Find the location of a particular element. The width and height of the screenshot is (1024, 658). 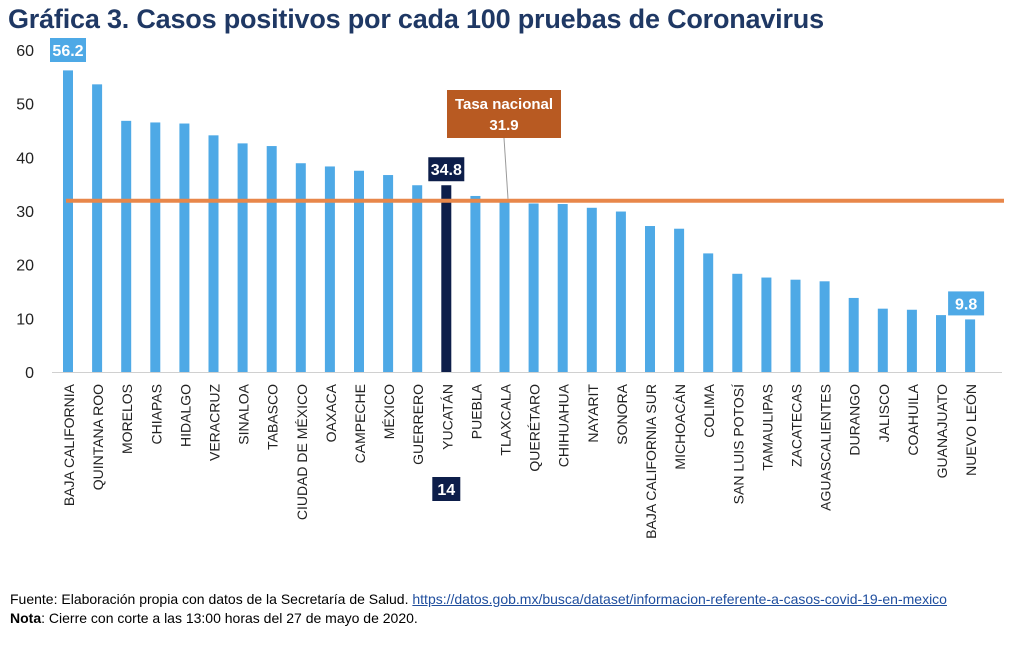

x-tick-label: GUERRERO is located at coordinates (418, 424).